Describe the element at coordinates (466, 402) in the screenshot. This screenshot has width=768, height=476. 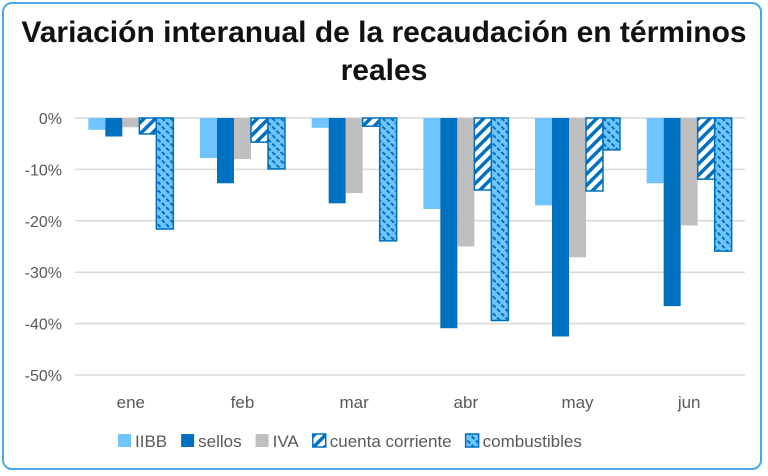
I see `x-tick-label: abr` at that location.